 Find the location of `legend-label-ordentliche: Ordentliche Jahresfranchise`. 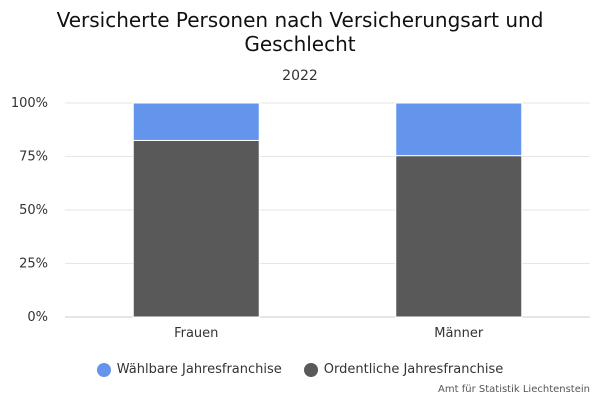

legend-label-ordentliche: Ordentliche Jahresfranchise is located at coordinates (413, 369).